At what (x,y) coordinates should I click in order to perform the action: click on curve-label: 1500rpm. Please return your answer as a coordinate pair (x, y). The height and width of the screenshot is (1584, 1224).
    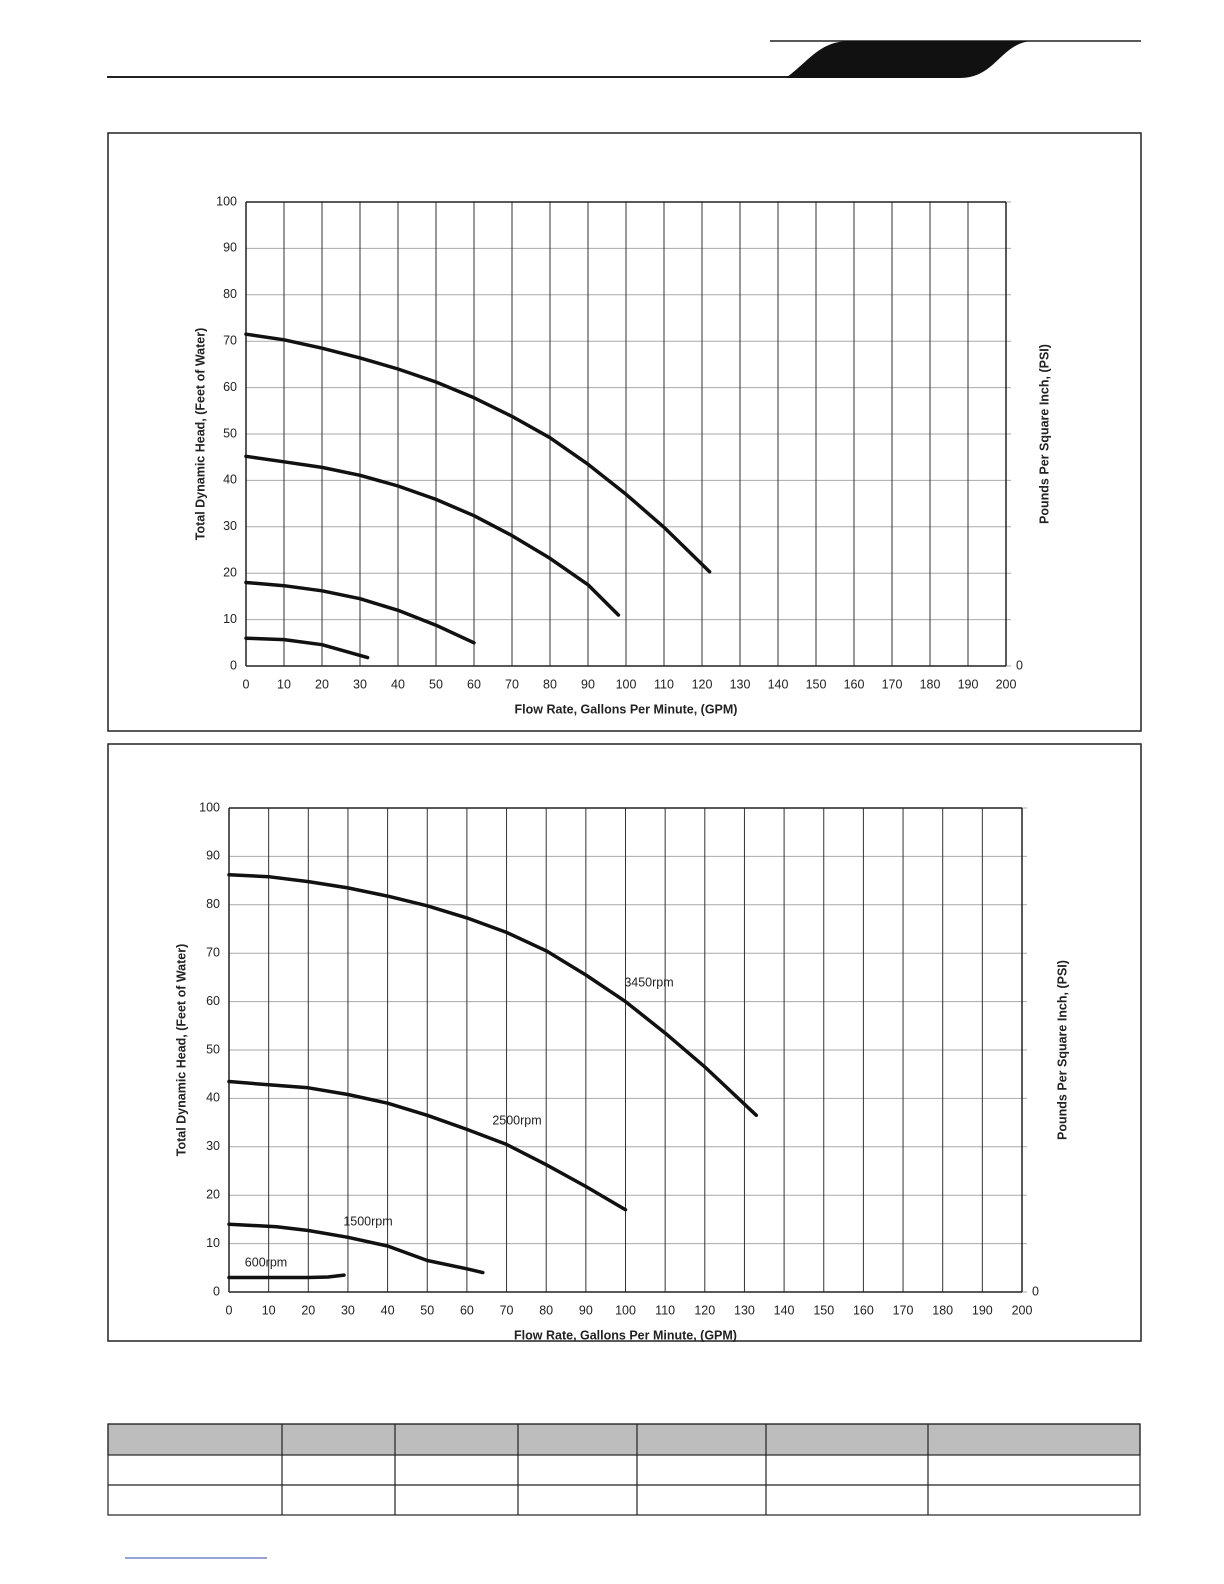
    Looking at the image, I should click on (367, 1221).